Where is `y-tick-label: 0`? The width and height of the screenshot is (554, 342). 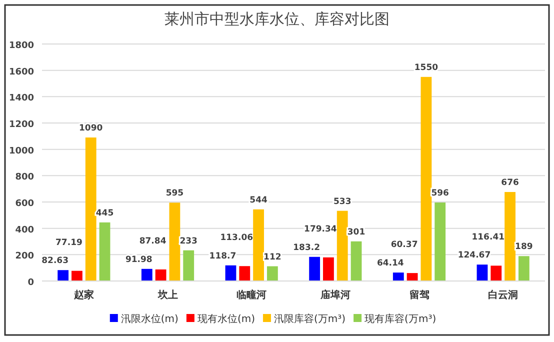
y-tick-label: 0 is located at coordinates (31, 283).